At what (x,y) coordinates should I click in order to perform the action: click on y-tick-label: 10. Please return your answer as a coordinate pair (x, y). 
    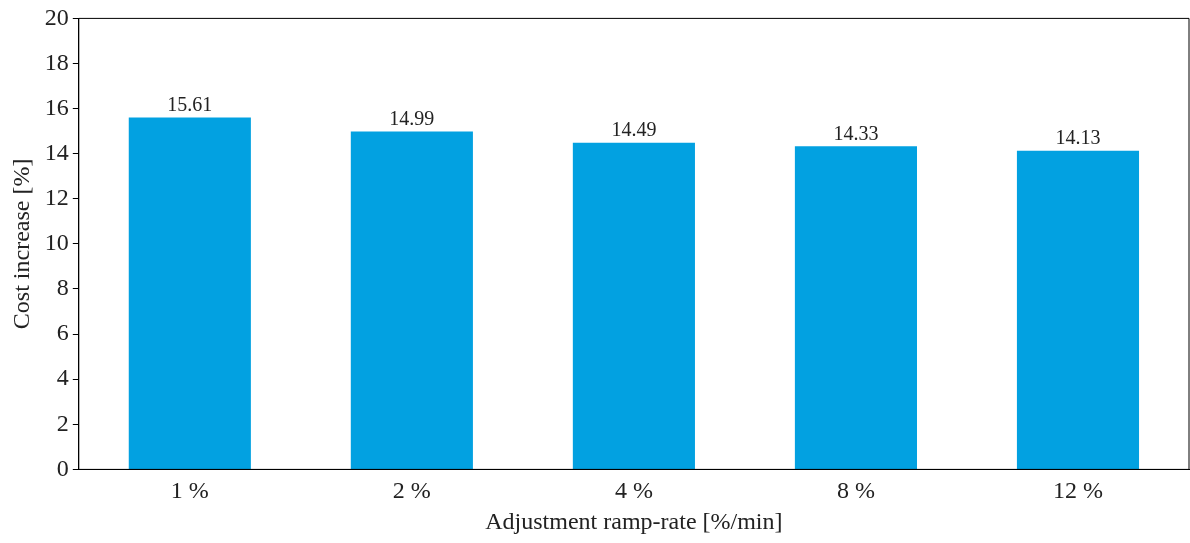
    Looking at the image, I should click on (56, 242).